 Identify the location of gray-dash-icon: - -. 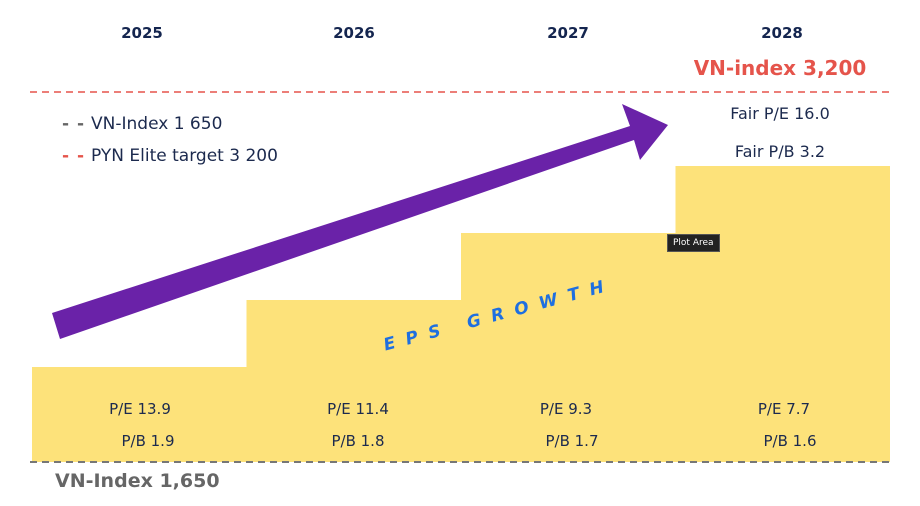
(74, 124).